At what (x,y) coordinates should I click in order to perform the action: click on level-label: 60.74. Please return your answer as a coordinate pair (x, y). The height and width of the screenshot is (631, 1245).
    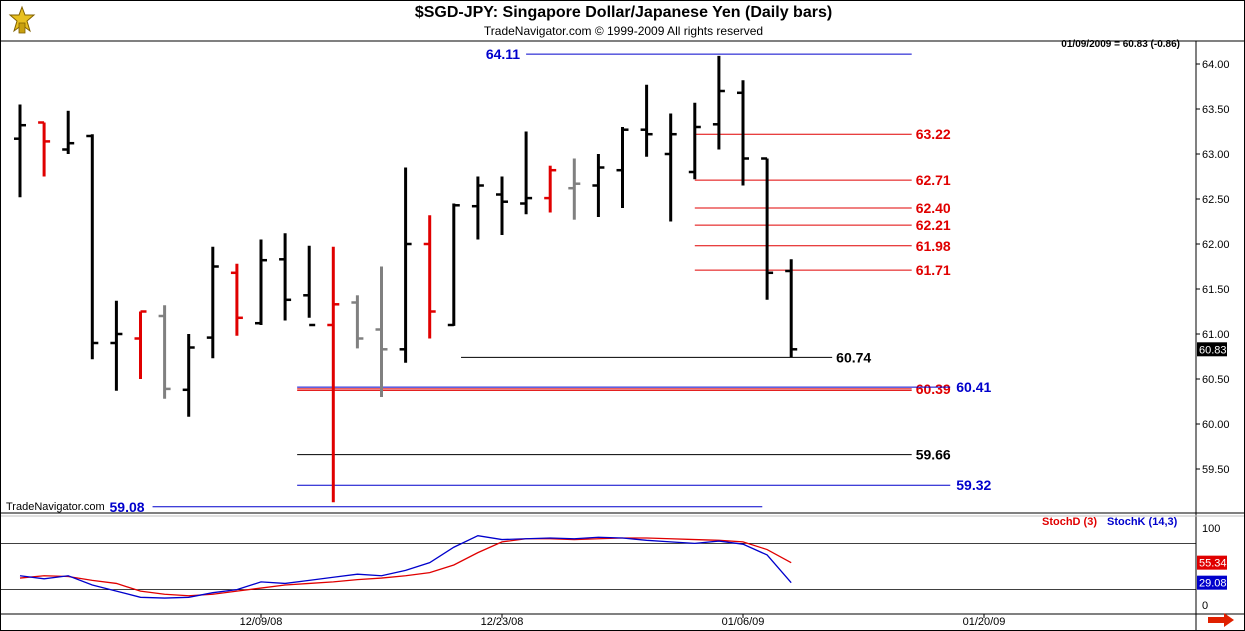
    Looking at the image, I should click on (853, 357).